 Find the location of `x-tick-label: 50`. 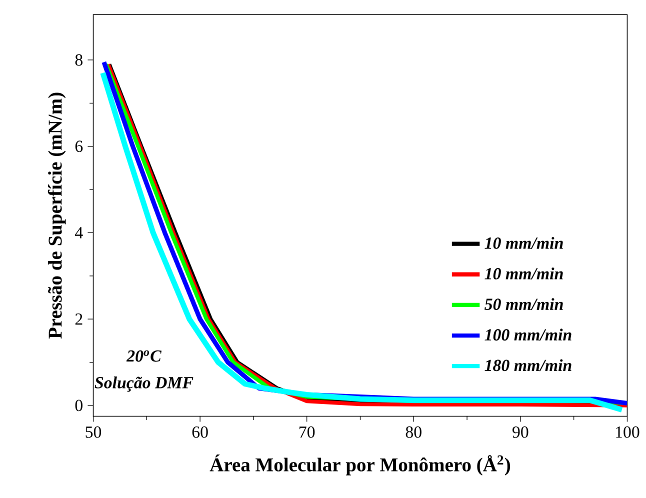

x-tick-label: 50 is located at coordinates (94, 432).